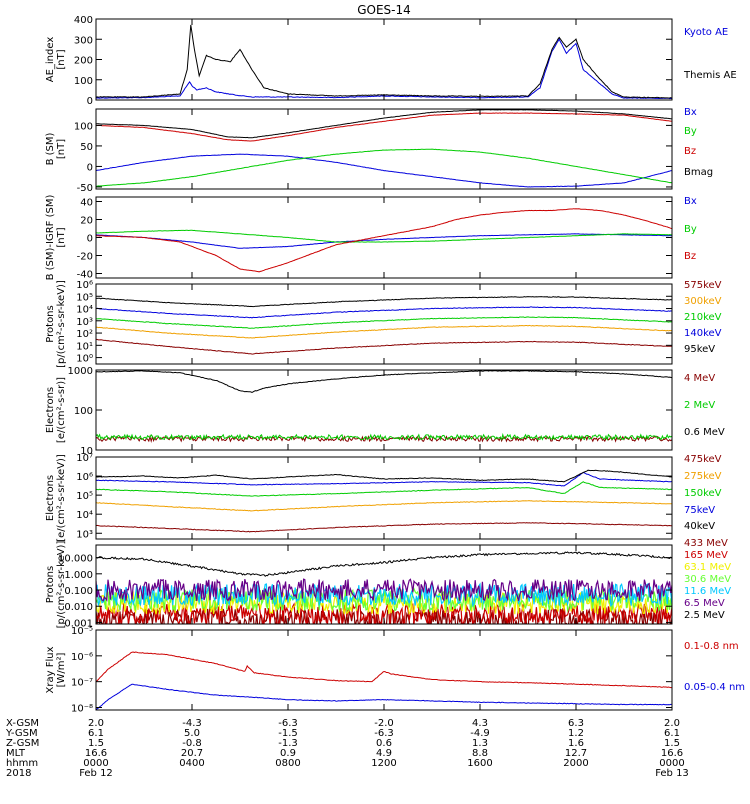  What do you see at coordinates (576, 753) in the screenshot?
I see `x-axis-value: 12.7` at bounding box center [576, 753].